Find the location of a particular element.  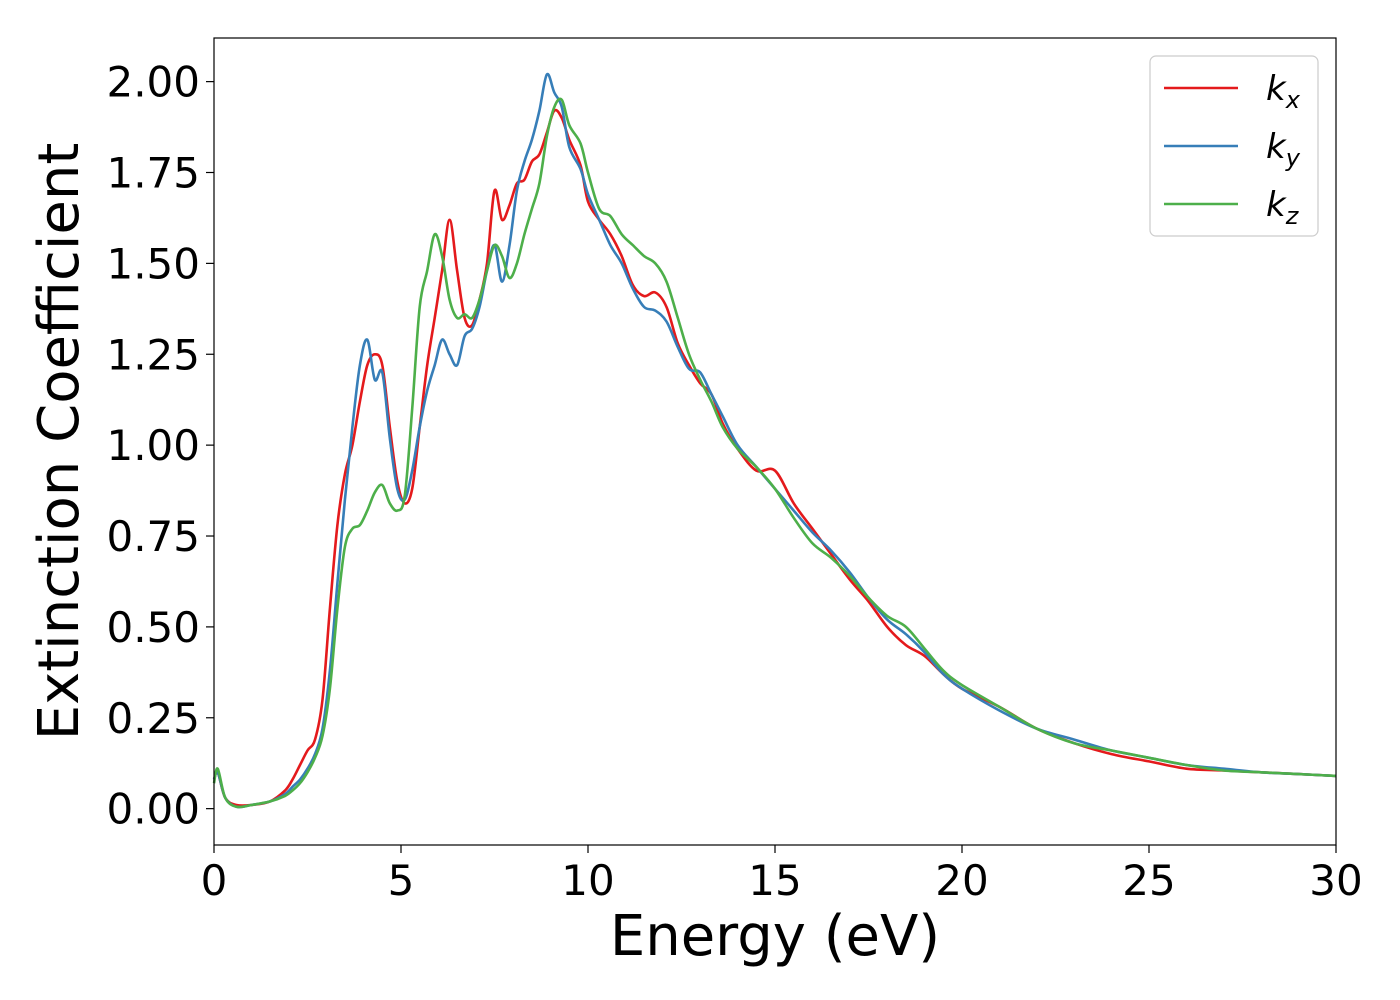

x-tick-label: 20 is located at coordinates (961, 880).